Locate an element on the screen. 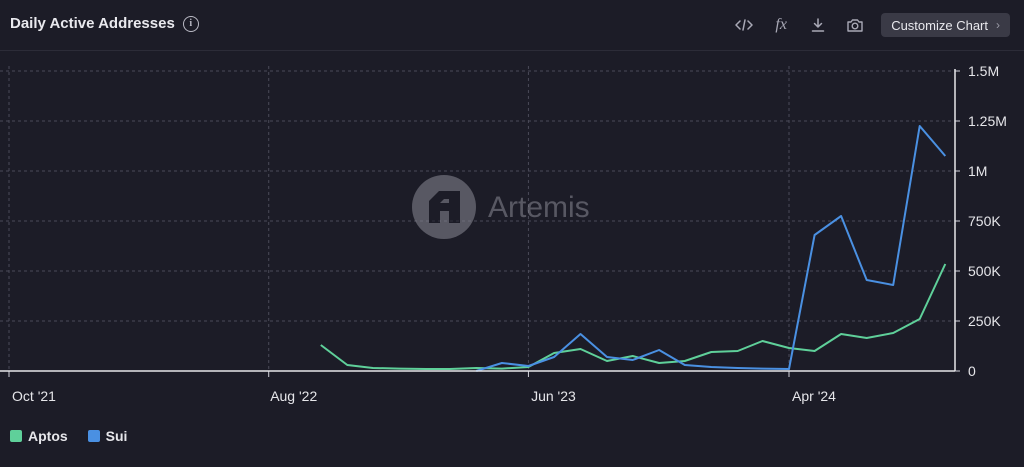 This screenshot has height=467, width=1024. formula-icon: fx is located at coordinates (781, 24).